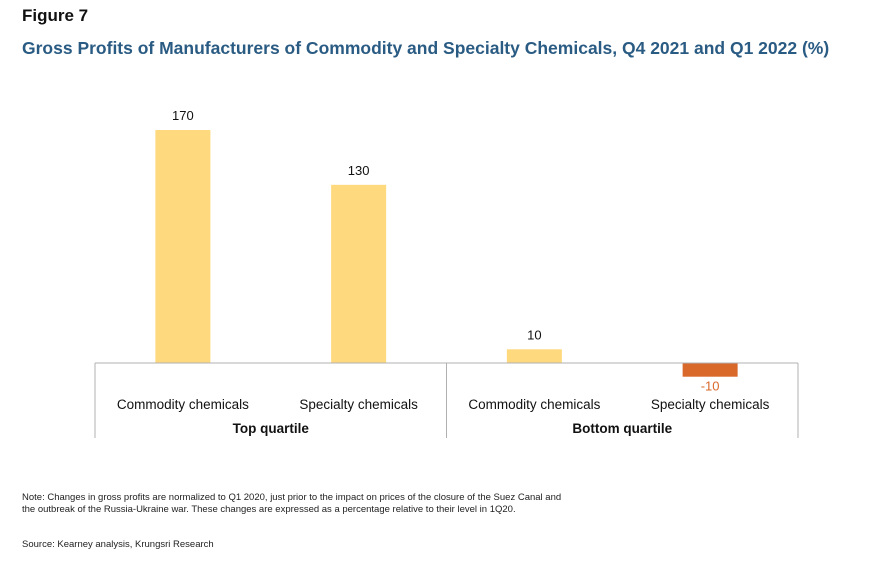 Image resolution: width=870 pixels, height=565 pixels. I want to click on data-label: 130, so click(359, 170).